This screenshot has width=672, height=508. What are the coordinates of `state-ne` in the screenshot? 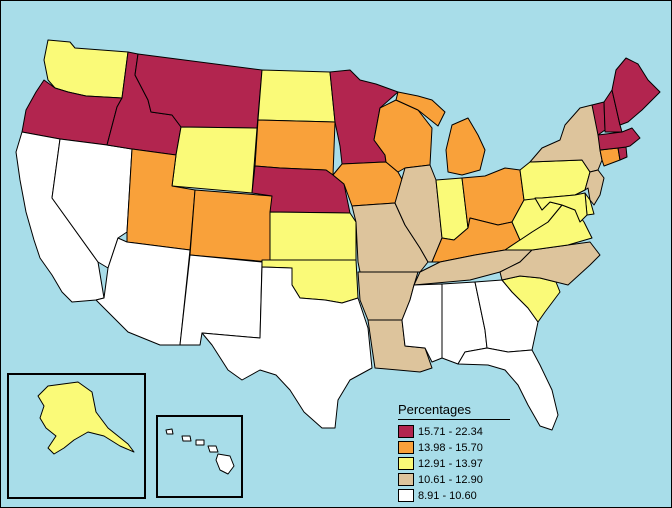 It's located at (301, 189).